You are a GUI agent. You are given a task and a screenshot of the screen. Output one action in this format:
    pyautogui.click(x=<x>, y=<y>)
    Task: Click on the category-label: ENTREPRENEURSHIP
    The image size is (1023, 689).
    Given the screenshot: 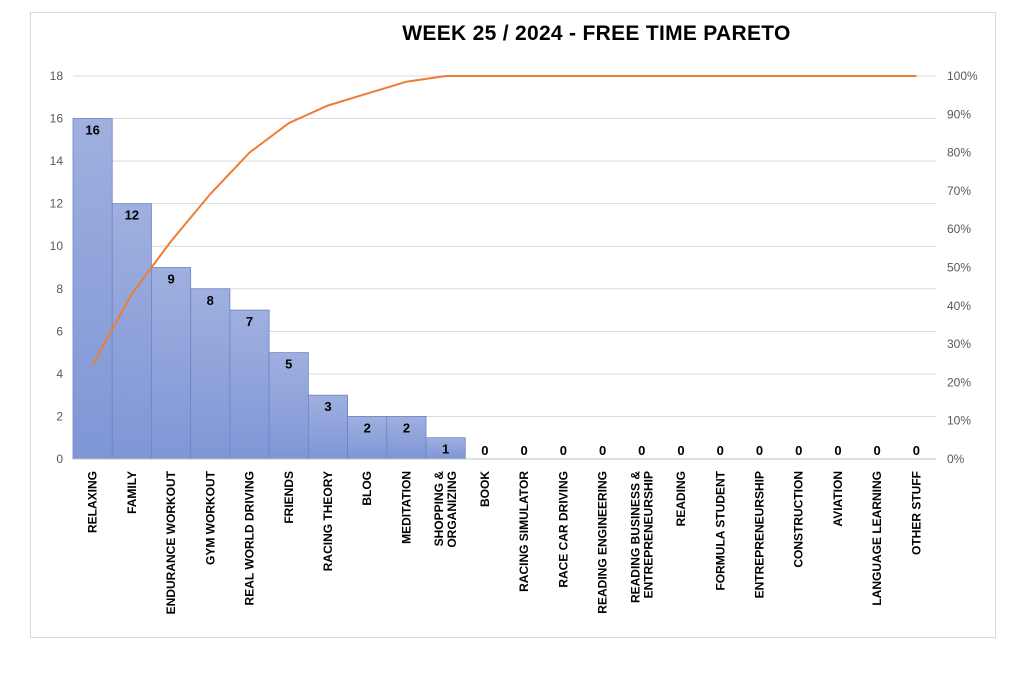 What is the action you would take?
    pyautogui.click(x=759, y=534)
    